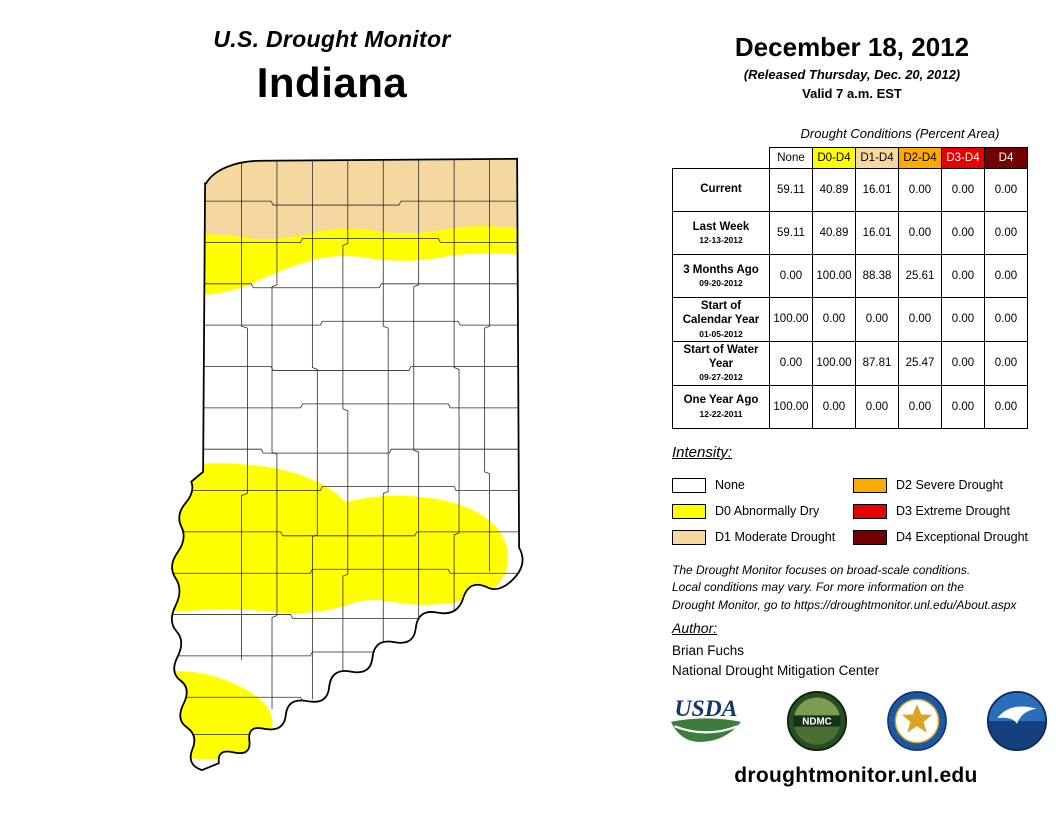 This screenshot has width=1056, height=816. I want to click on row-label: One Year Ago 12-22-2011, so click(721, 406).